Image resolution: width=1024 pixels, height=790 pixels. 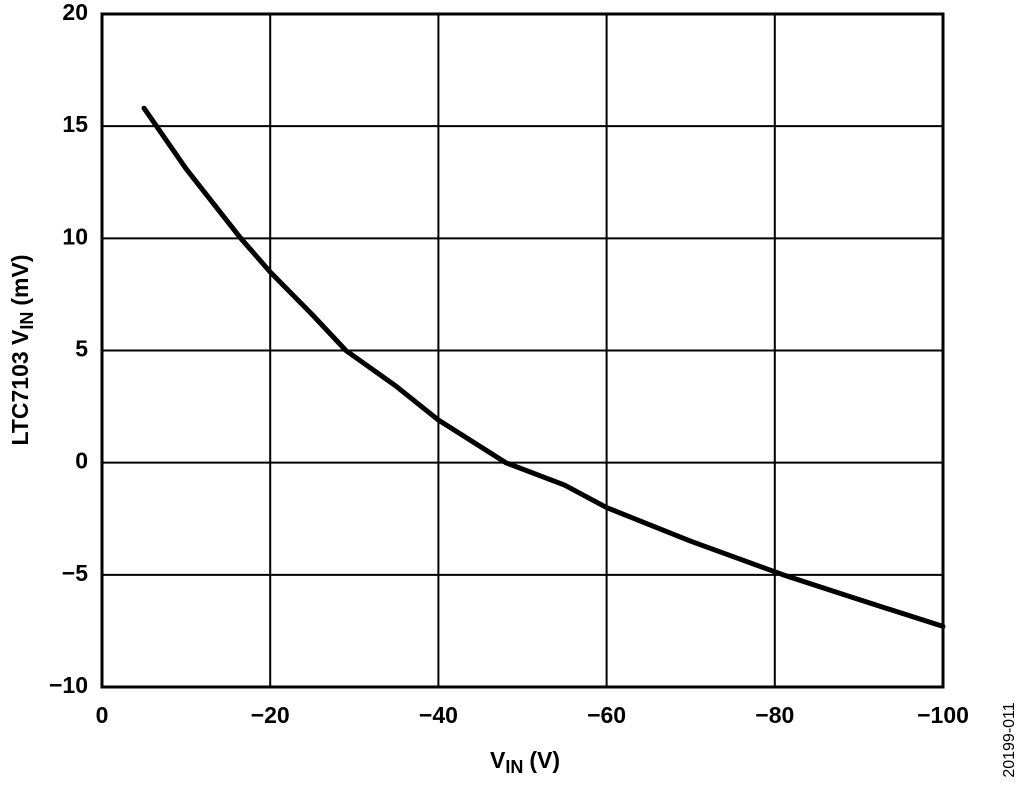 I want to click on y-tick-label: −5, so click(x=75, y=573).